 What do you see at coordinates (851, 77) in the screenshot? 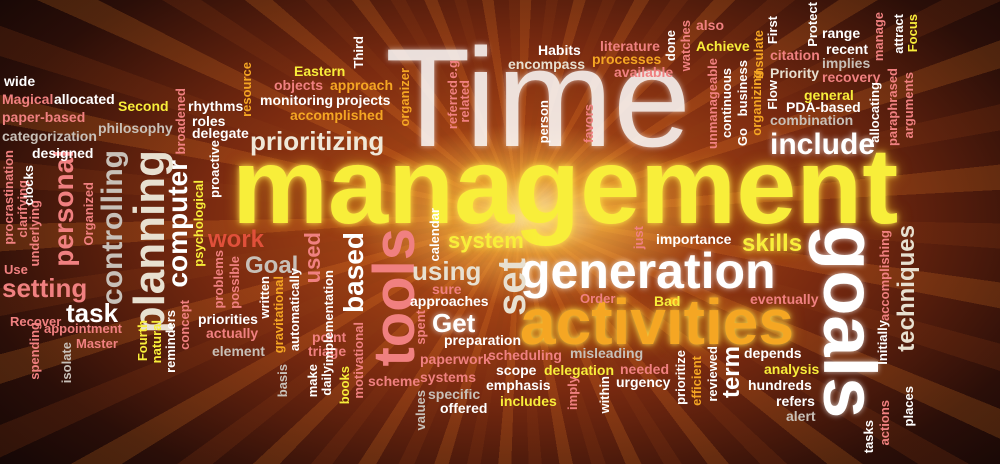
I see `word-recovery: recovery` at bounding box center [851, 77].